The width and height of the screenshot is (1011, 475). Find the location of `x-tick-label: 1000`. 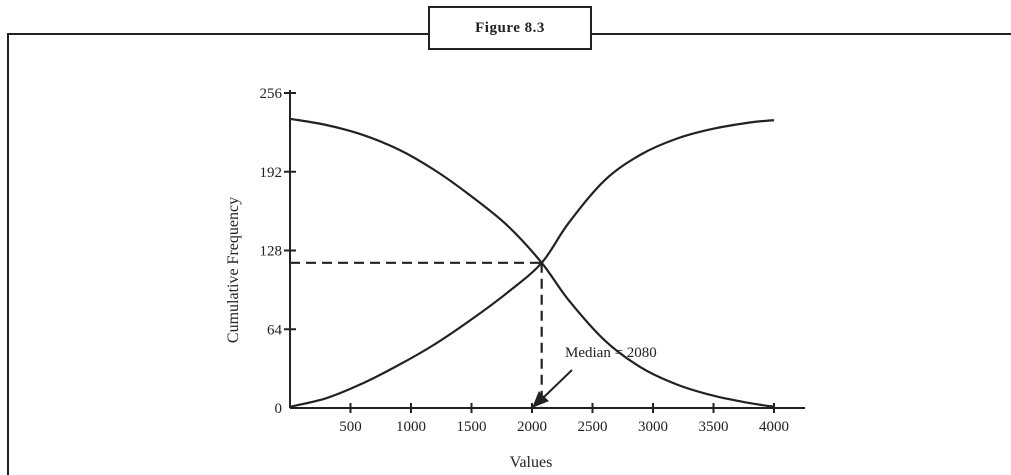

x-tick-label: 1000 is located at coordinates (411, 427).